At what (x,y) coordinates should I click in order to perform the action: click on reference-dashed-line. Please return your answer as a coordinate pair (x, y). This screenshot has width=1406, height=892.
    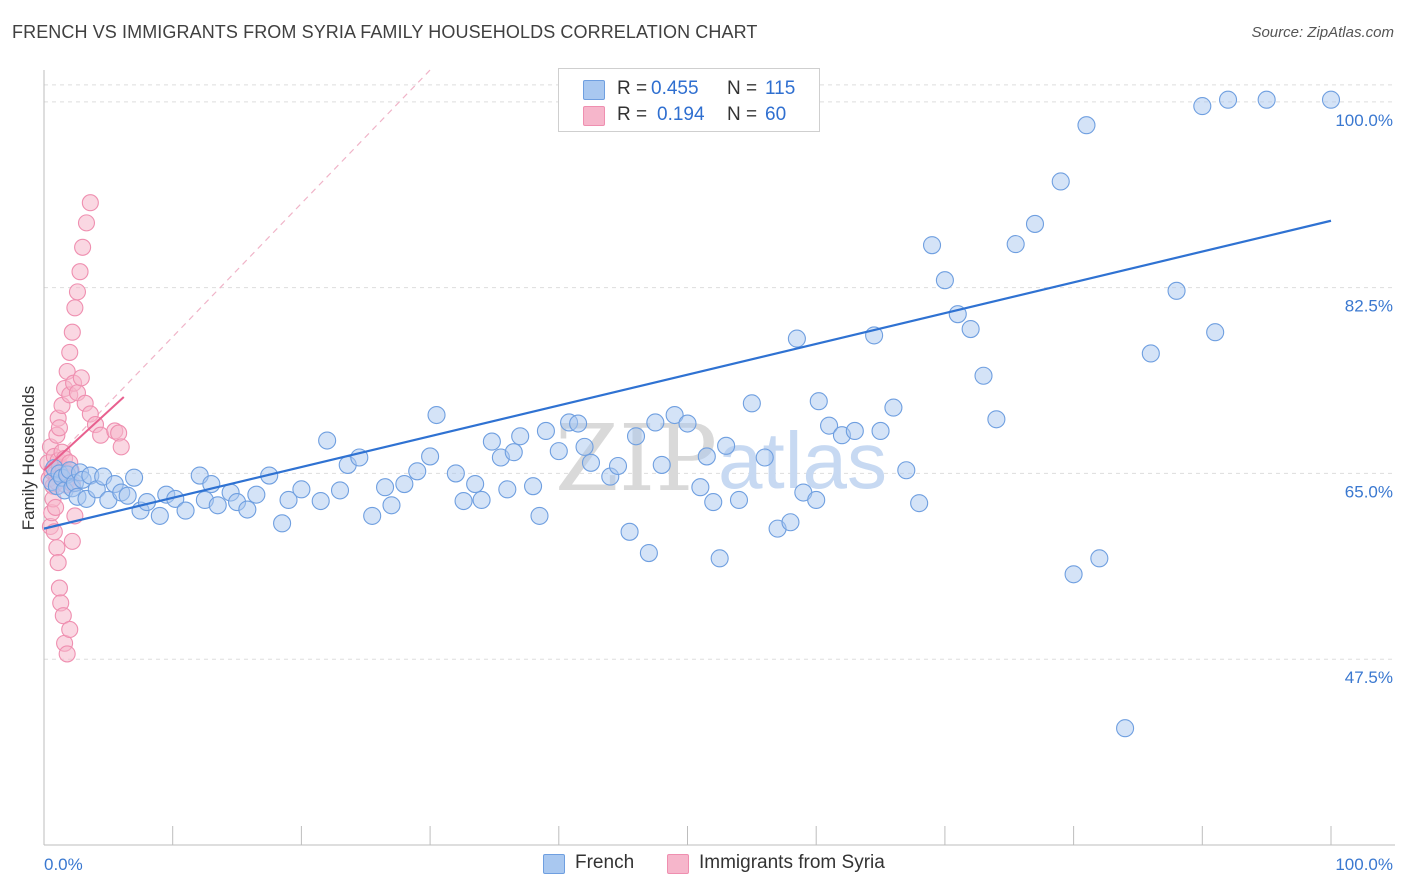
    Looking at the image, I should click on (237, 270).